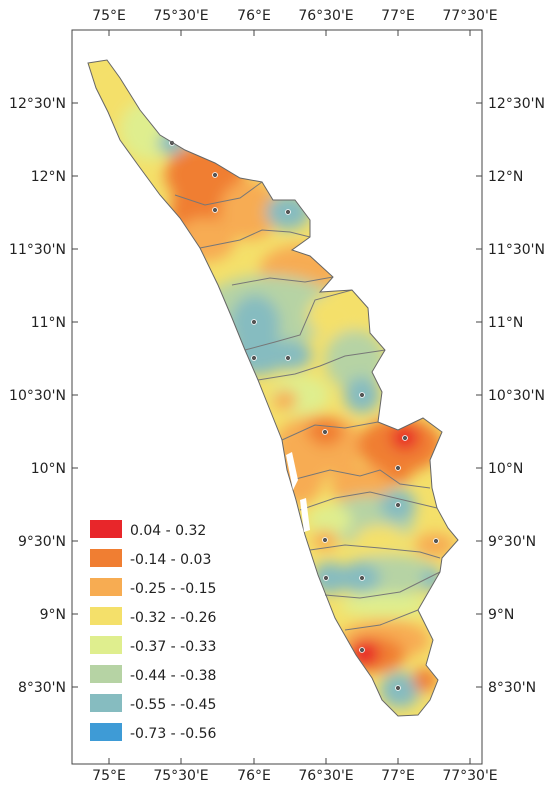  Describe the element at coordinates (516, 250) in the screenshot. I see `lat-label-right-3: 11°30'N` at that location.